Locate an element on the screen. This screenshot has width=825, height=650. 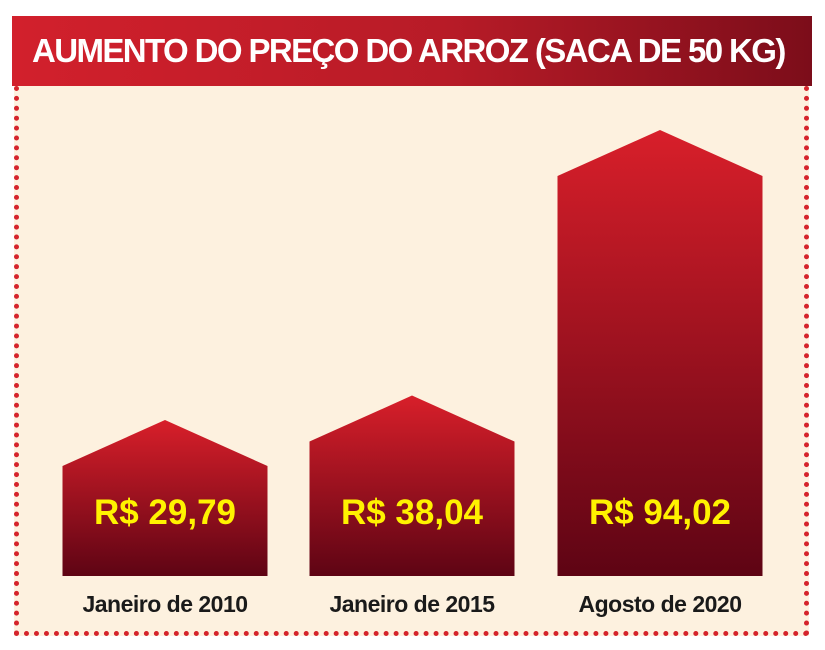
value-label-3: R$ 94,02 is located at coordinates (660, 512).